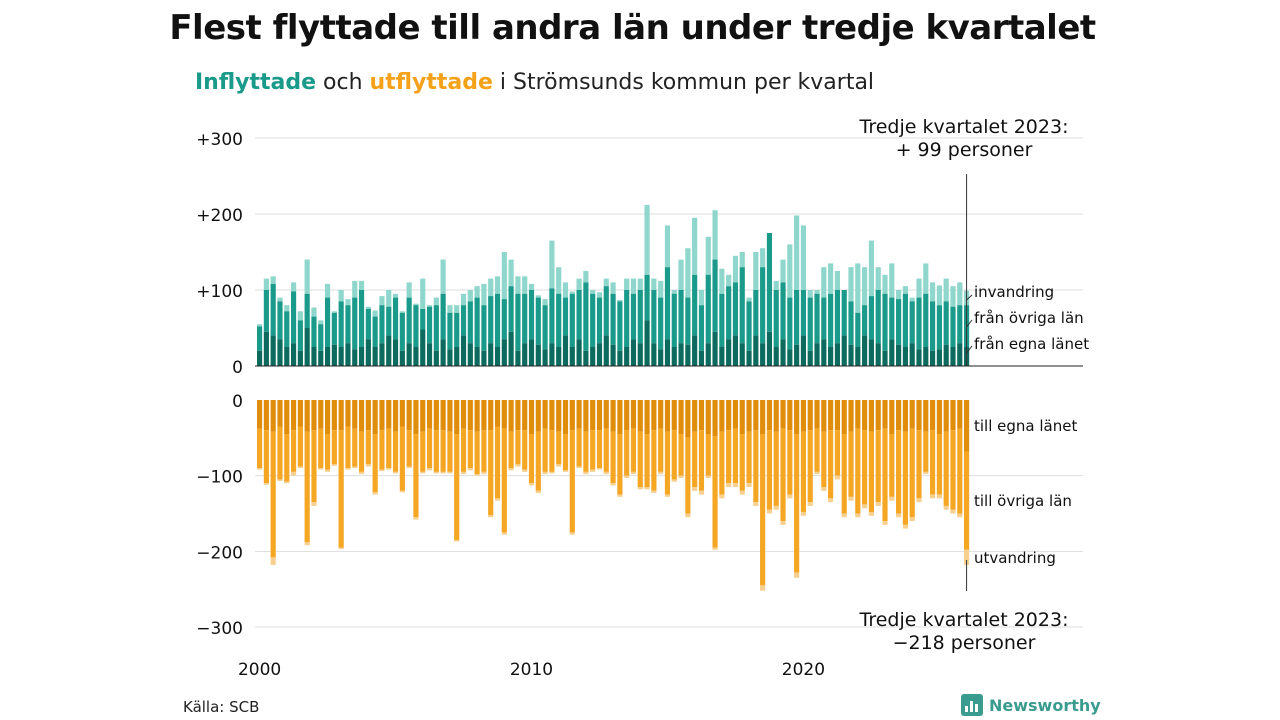 The image size is (1280, 720). I want to click on x-tick-label: 2020, so click(803, 670).